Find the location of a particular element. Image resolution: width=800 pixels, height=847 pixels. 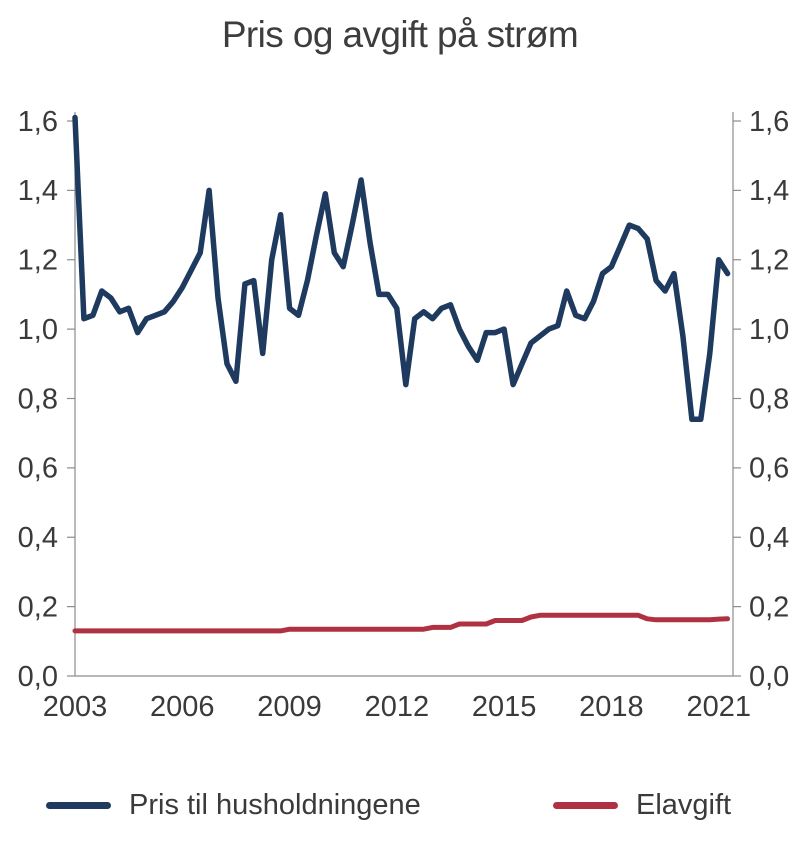

y-tick-label-left: 0,8 is located at coordinates (38, 399).